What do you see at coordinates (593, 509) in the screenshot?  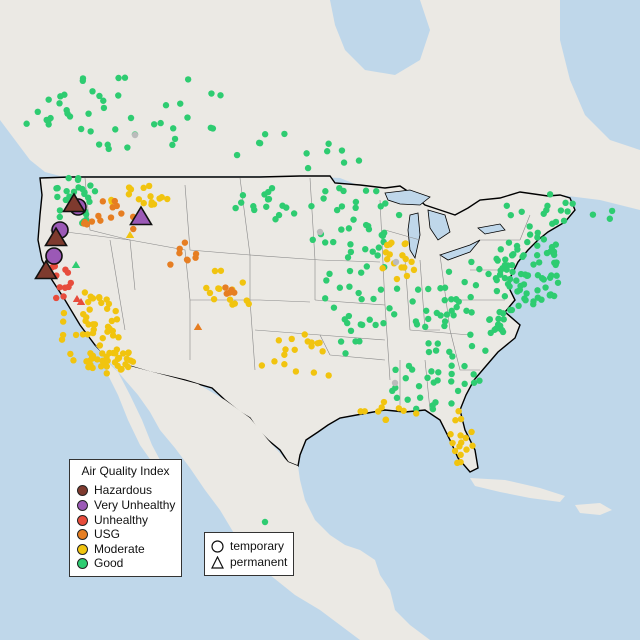 I see `hispaniola` at bounding box center [593, 509].